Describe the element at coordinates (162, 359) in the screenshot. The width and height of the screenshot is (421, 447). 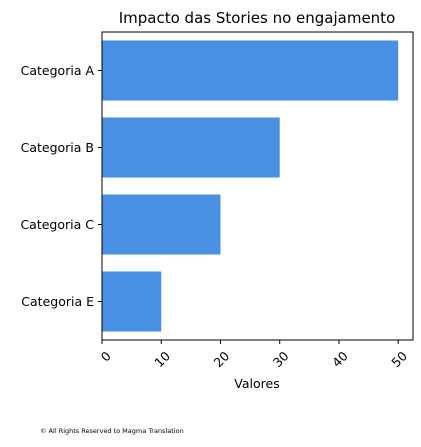
I see `x-tick-label: 10` at that location.